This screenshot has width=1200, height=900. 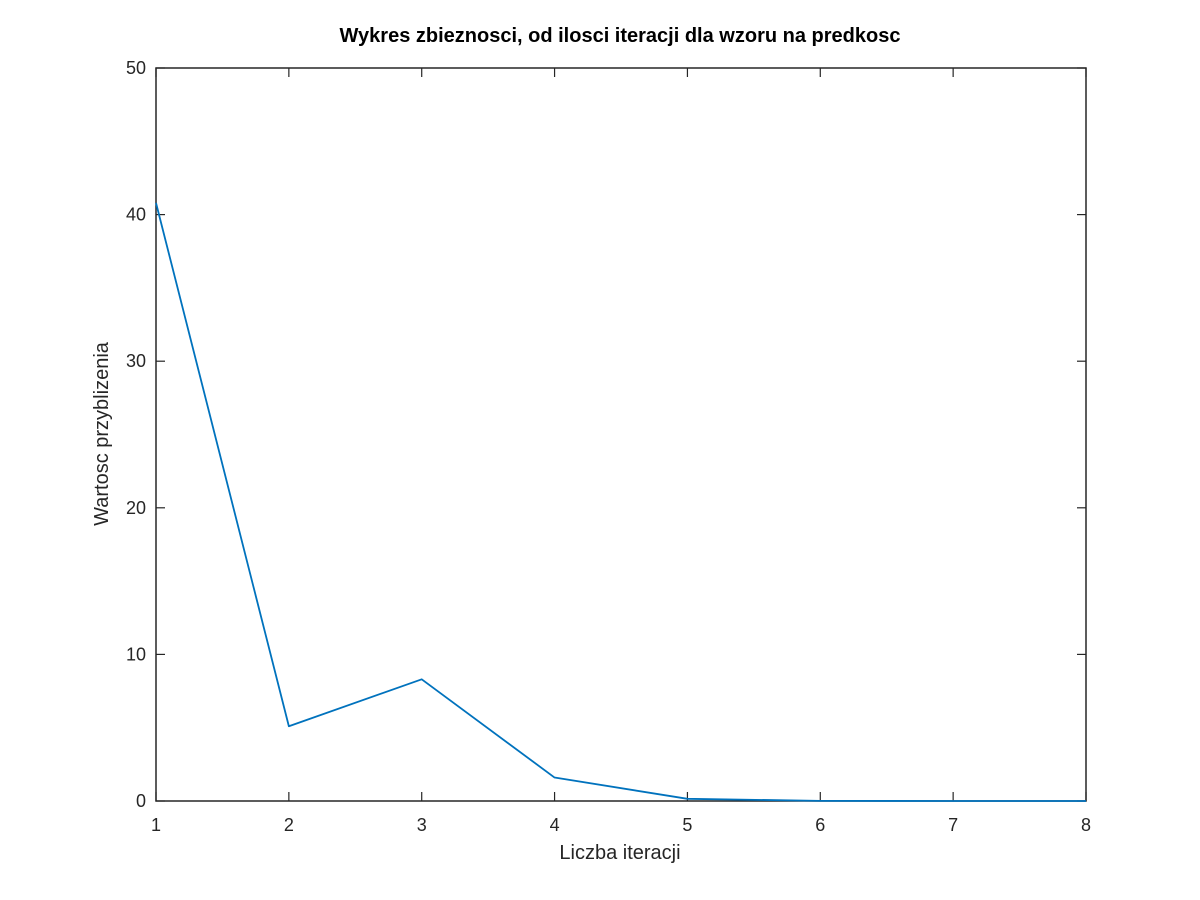 I want to click on y-tick-label: 50, so click(x=136, y=68).